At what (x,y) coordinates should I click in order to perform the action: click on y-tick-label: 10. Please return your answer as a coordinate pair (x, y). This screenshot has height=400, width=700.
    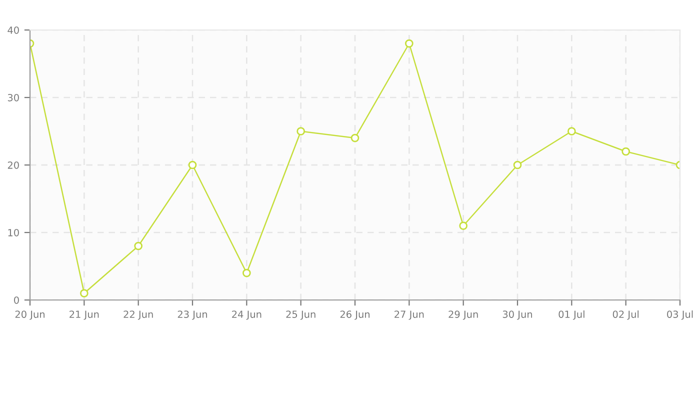
    Looking at the image, I should click on (13, 232).